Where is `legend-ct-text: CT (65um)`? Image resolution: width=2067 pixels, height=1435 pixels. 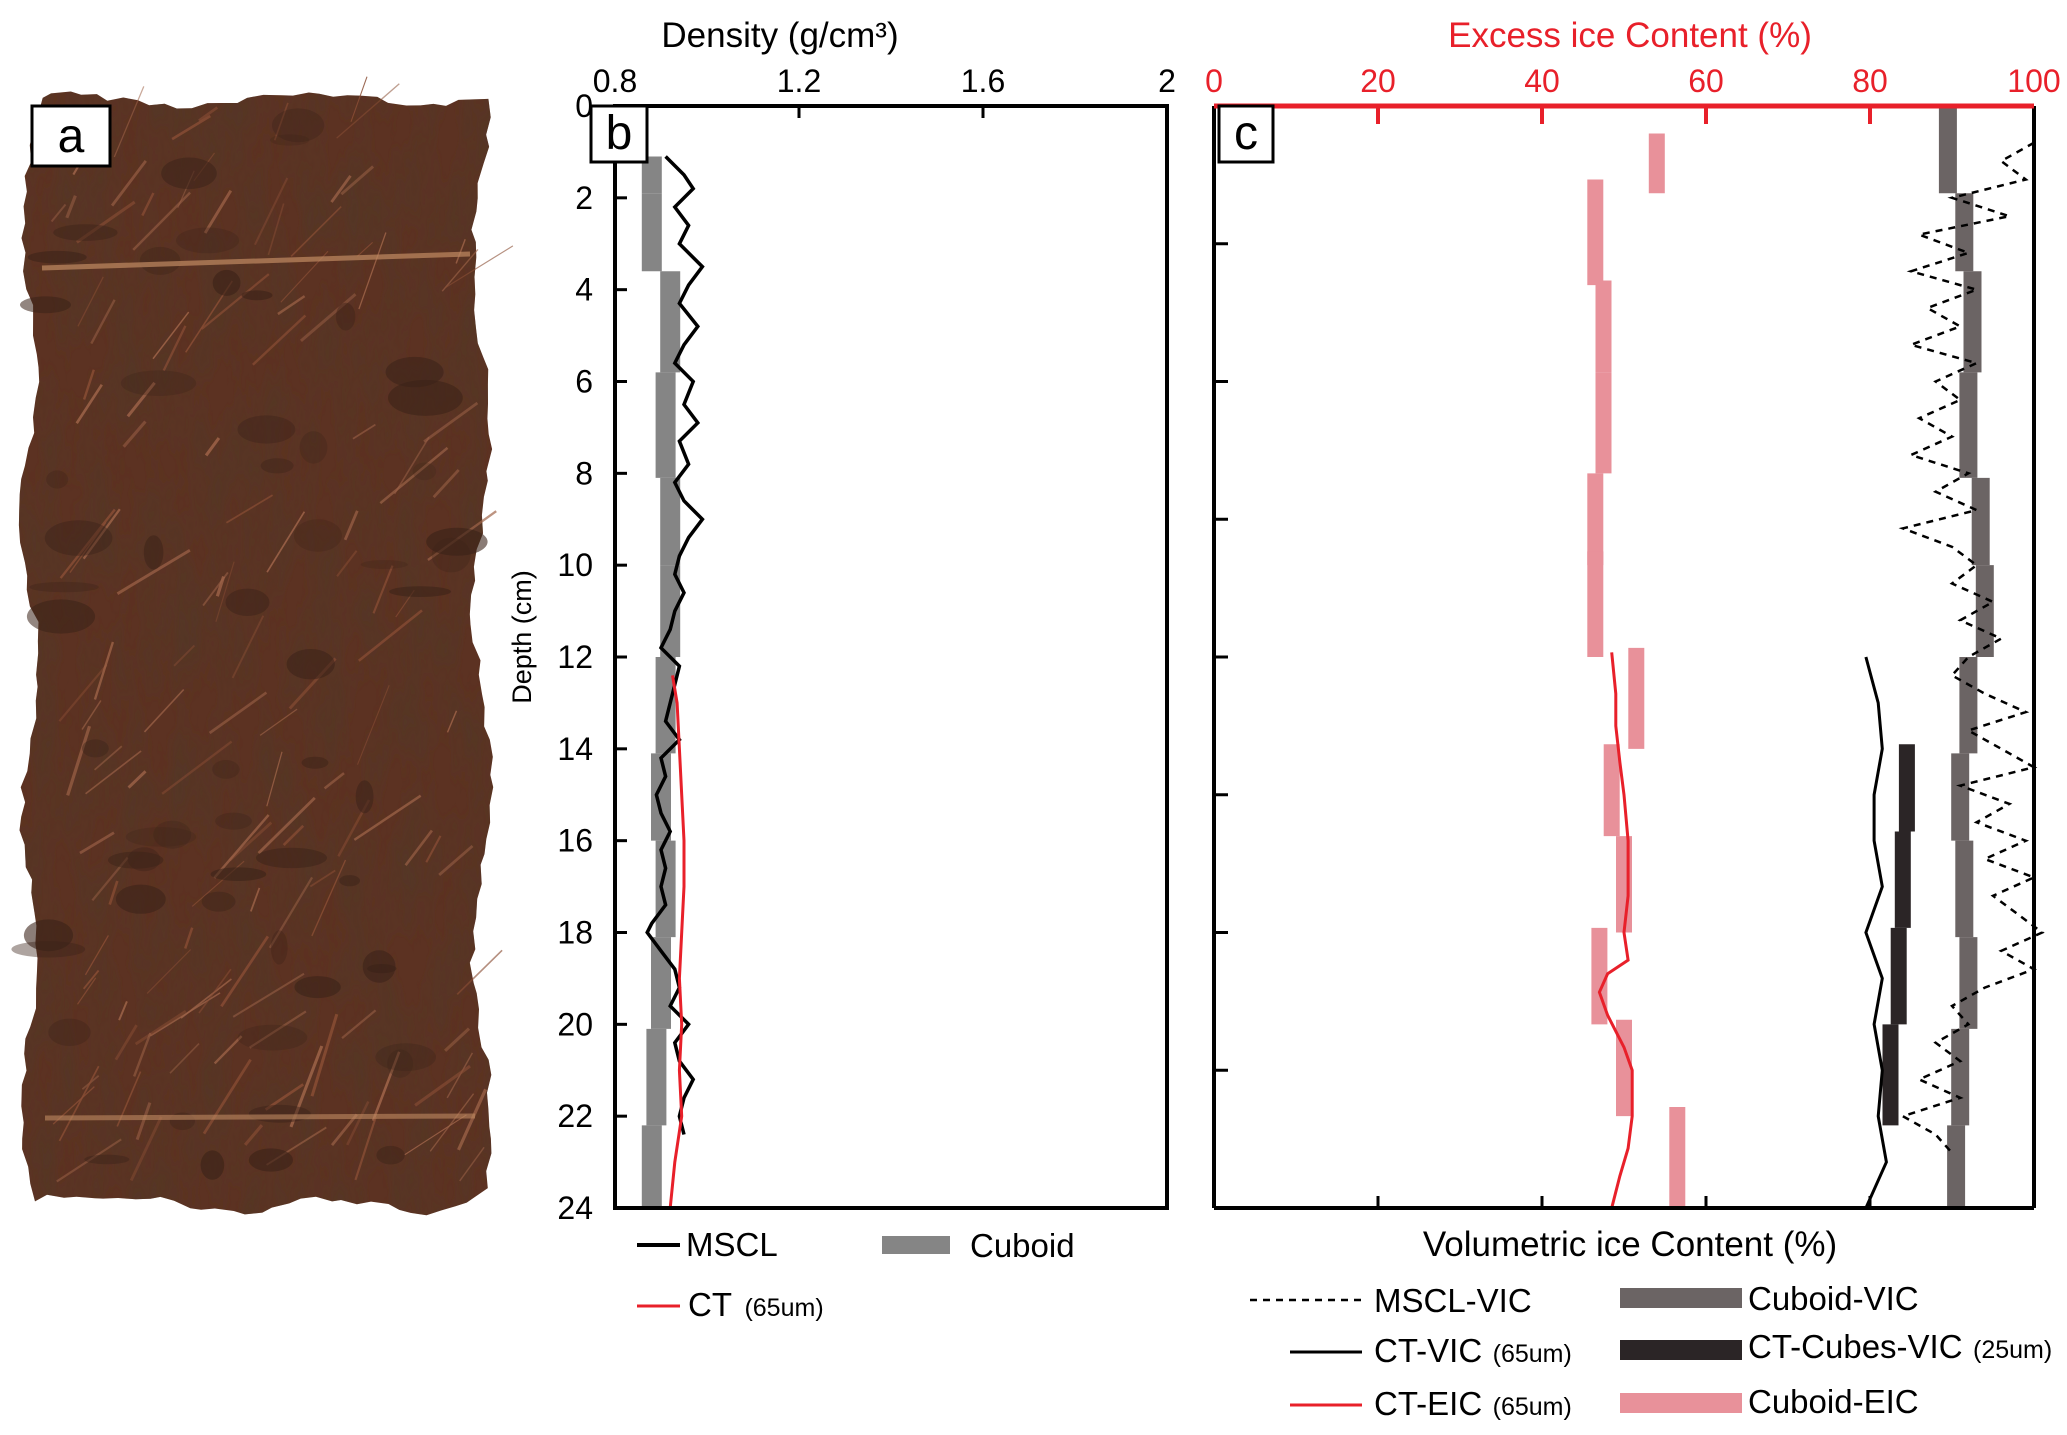
legend-ct-text: CT (65um) is located at coordinates (756, 1304).